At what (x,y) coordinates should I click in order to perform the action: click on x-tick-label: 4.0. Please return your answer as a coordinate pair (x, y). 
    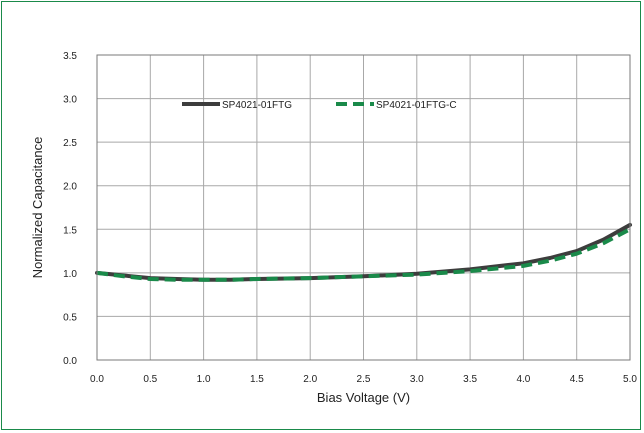
    Looking at the image, I should click on (523, 379).